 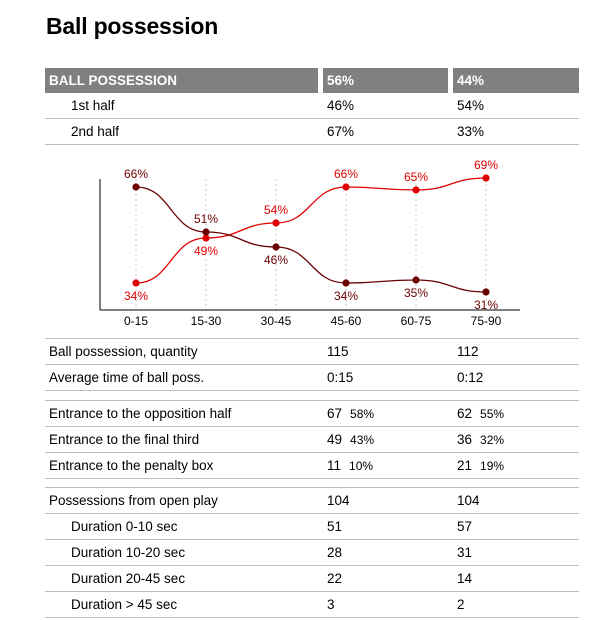 What do you see at coordinates (312, 500) in the screenshot?
I see `table-row: Possessions from open play 104 104` at bounding box center [312, 500].